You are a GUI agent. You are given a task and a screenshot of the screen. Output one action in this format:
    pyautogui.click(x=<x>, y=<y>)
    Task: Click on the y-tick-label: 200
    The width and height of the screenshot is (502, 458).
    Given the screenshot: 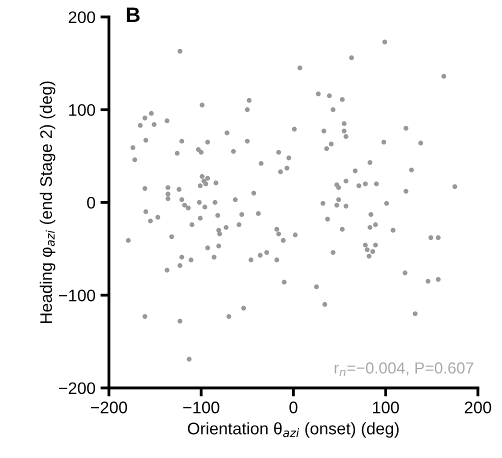 What is the action you would take?
    pyautogui.click(x=82, y=17)
    